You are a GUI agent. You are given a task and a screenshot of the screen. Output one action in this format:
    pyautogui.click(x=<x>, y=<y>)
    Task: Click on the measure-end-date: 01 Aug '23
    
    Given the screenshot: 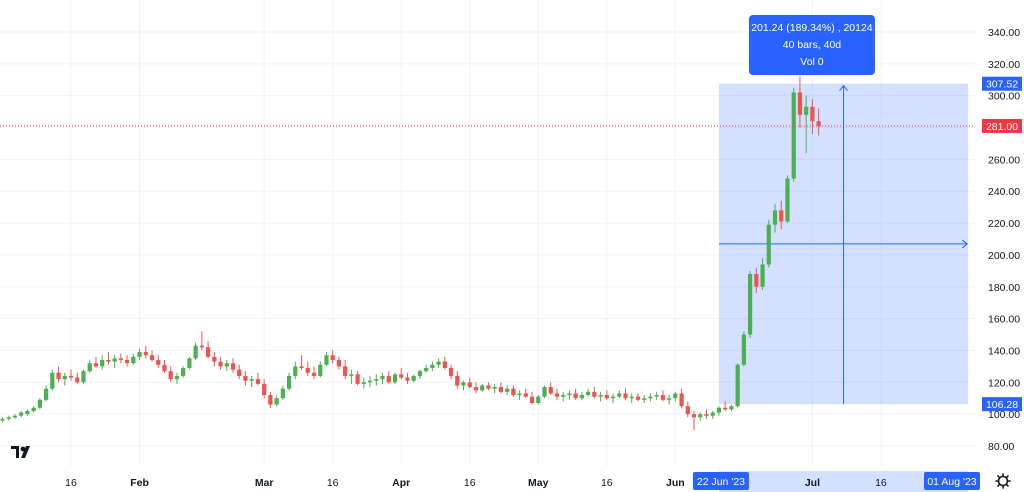 What is the action you would take?
    pyautogui.click(x=951, y=482)
    